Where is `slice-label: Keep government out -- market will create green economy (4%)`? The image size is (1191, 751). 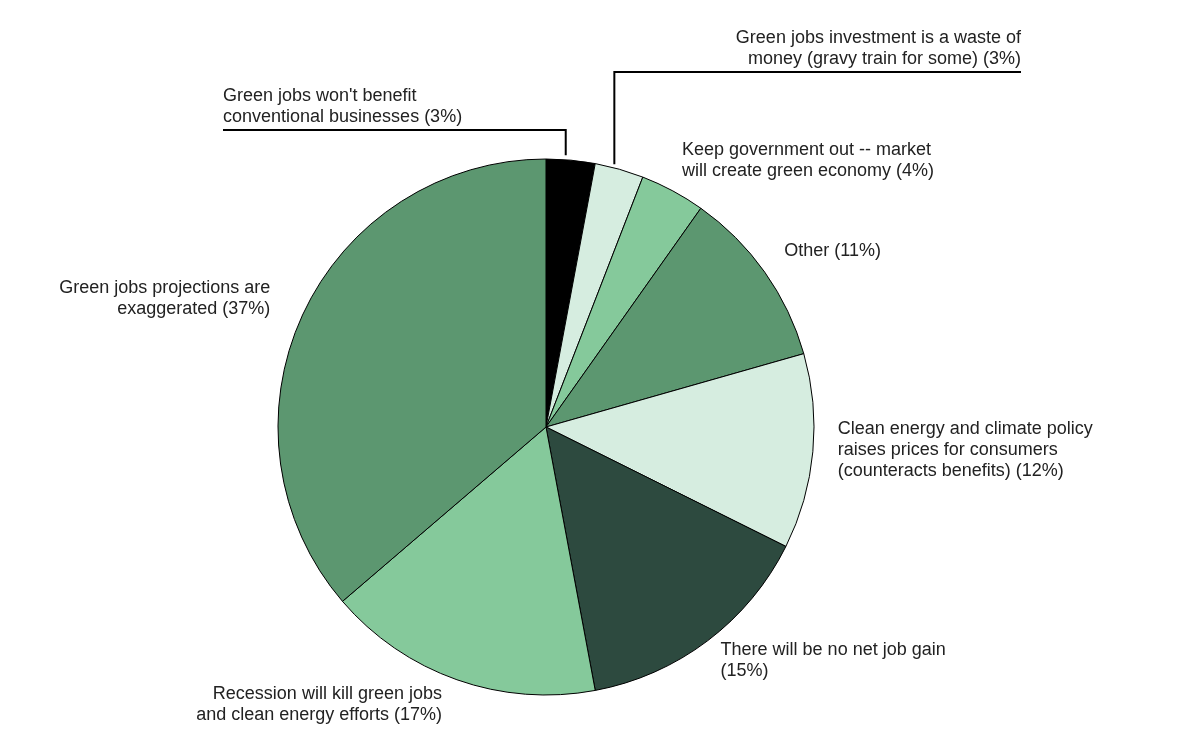
slice-label: Keep government out -- market will create green economy (4%) is located at coordinates (807, 159).